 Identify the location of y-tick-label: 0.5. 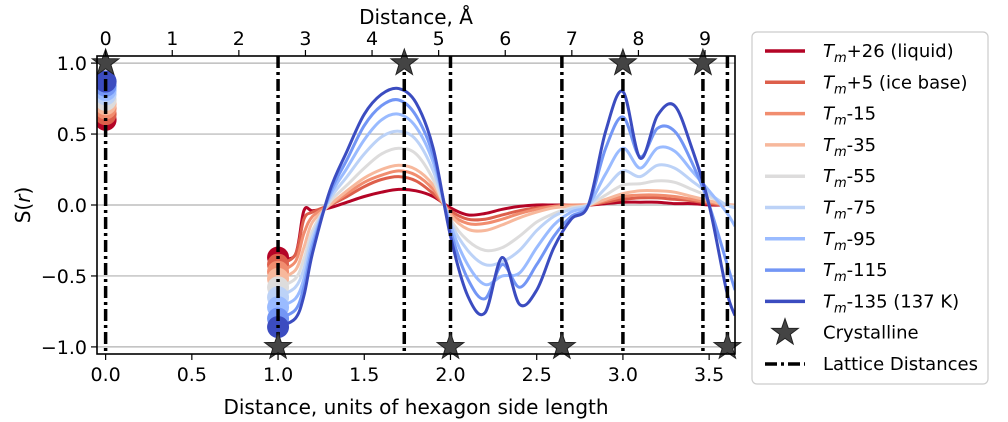
(72, 135).